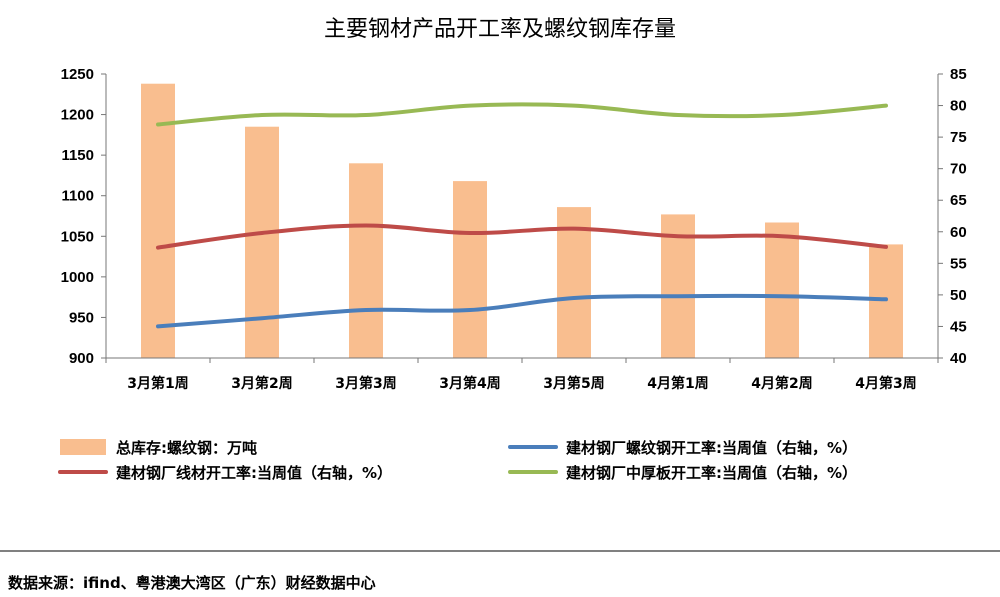 This screenshot has height=597, width=1000. What do you see at coordinates (186, 448) in the screenshot?
I see `legend-label-stock: 总库存:螺纹钢：万吨` at bounding box center [186, 448].